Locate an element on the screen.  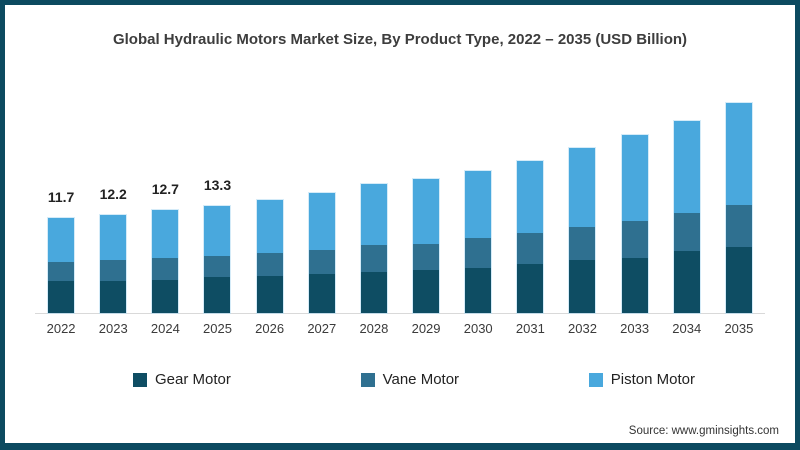
x-axis-label: 2029 is located at coordinates (426, 328).